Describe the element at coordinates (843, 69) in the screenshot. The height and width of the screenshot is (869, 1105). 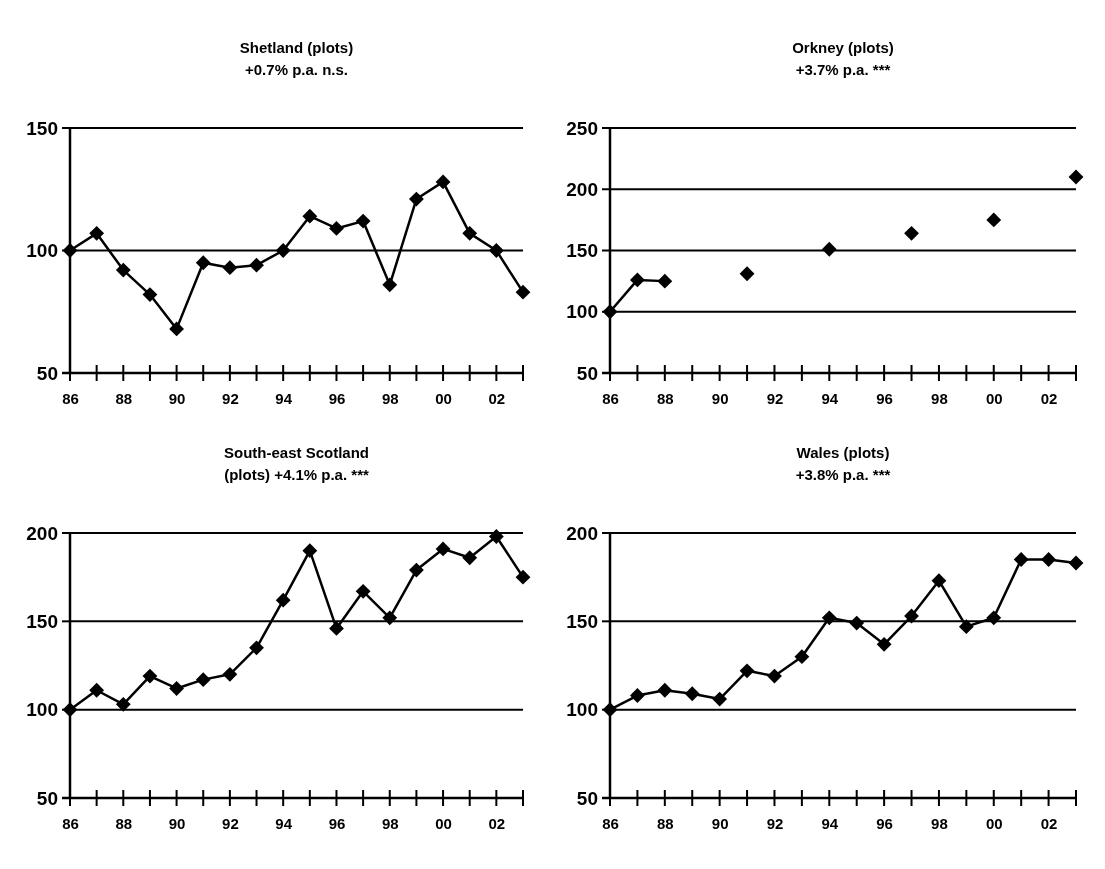
I see `chart-subtitle: +3.7% p.a. ***` at that location.